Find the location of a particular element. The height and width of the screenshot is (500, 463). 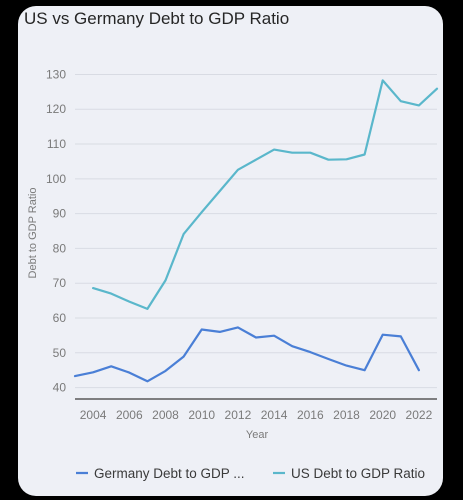

x-tick-label: 2008 is located at coordinates (165, 415).